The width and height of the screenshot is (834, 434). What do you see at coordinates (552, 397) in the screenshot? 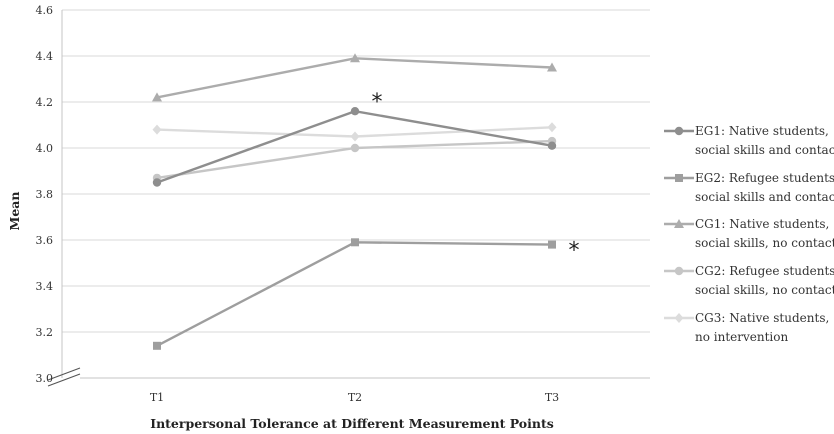
I see `x-tick-label: T3` at bounding box center [552, 397].